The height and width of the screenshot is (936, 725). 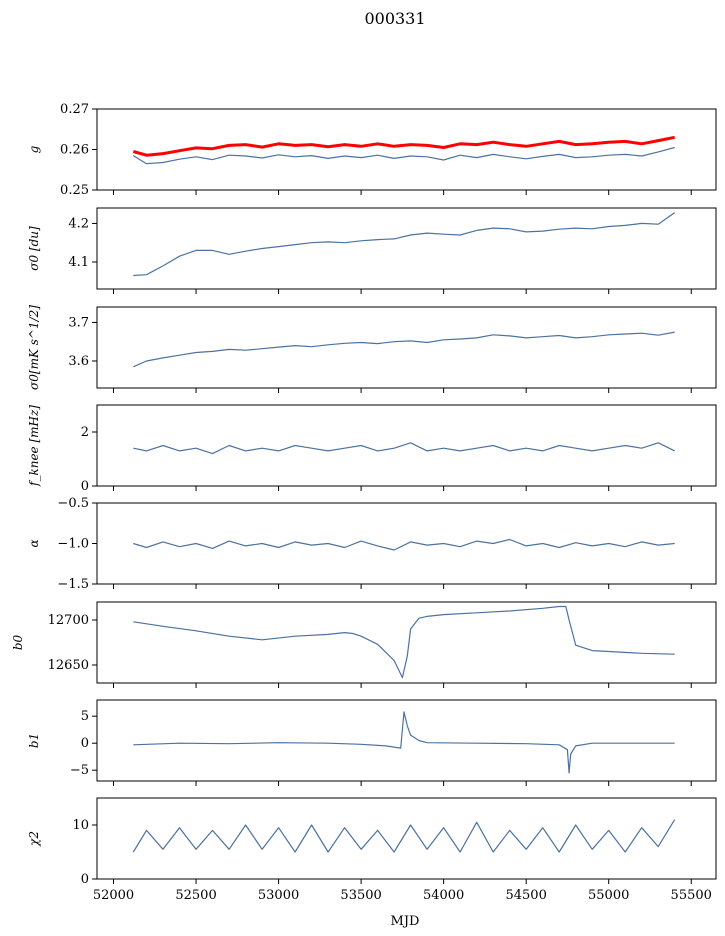 What do you see at coordinates (85, 486) in the screenshot?
I see `ytick-label-fknee-0: 0` at bounding box center [85, 486].